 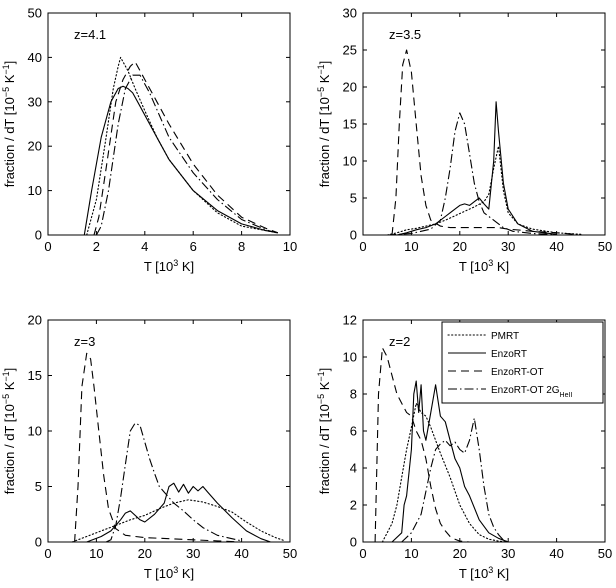 What do you see at coordinates (353, 468) in the screenshot?
I see `y-tick-label: 4` at bounding box center [353, 468].